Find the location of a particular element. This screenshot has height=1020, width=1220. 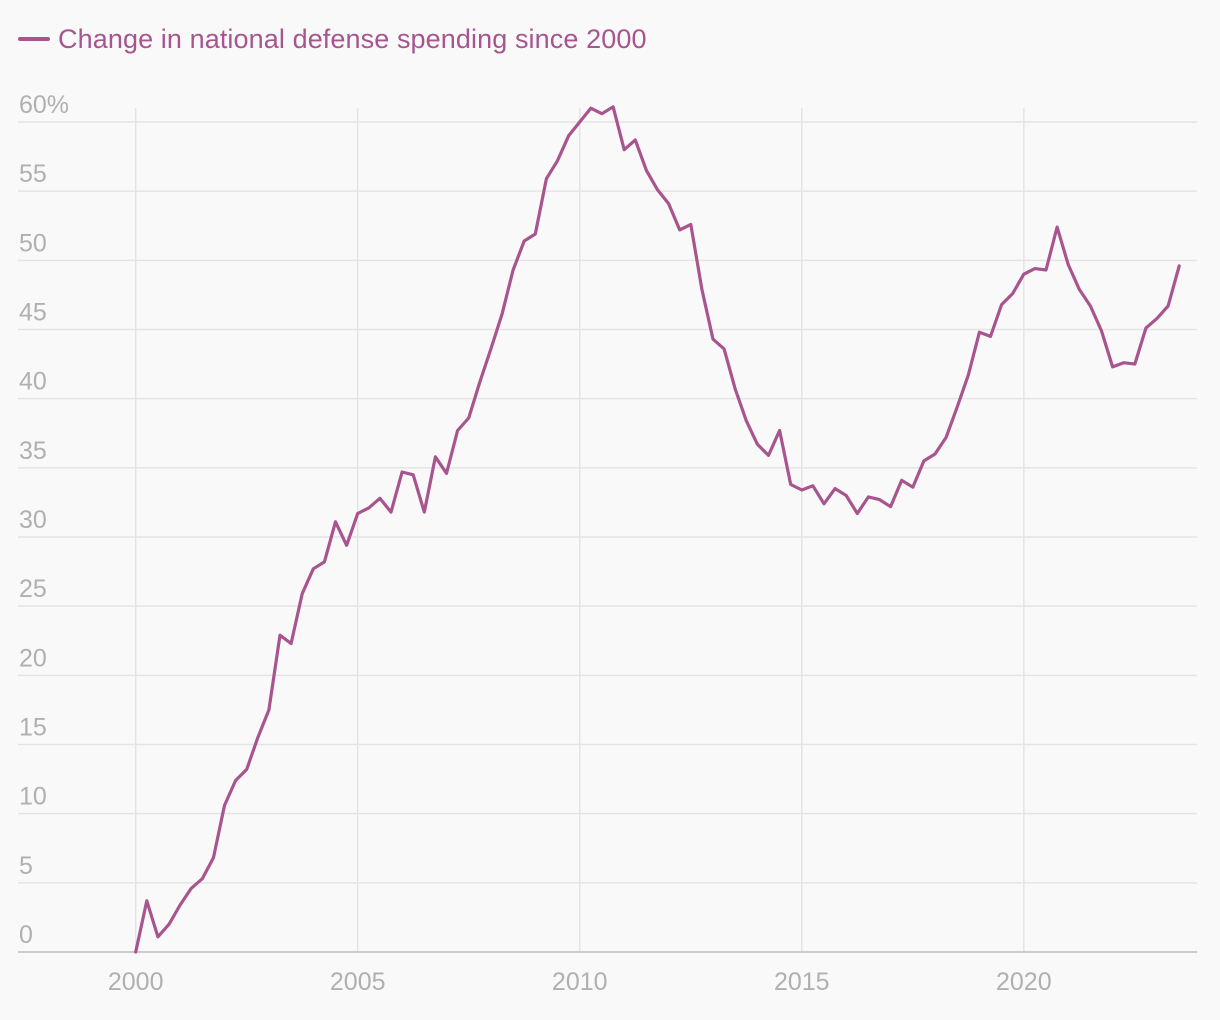

y-tick-label-20: 20 is located at coordinates (33, 658).